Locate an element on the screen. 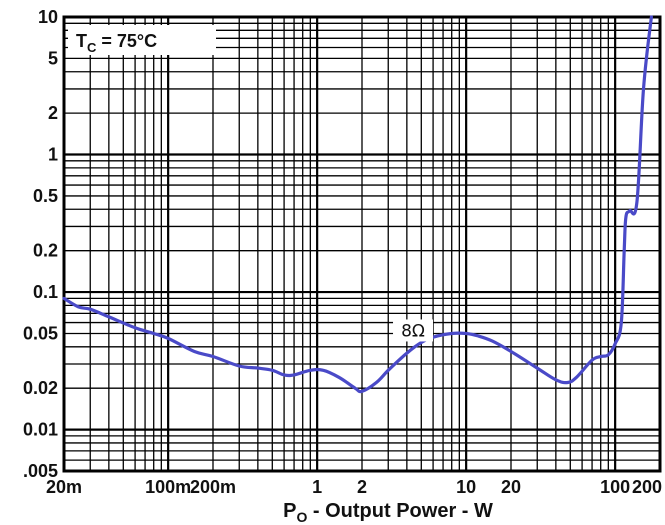 The height and width of the screenshot is (525, 665). x-tick-label: 20m is located at coordinates (64, 487).